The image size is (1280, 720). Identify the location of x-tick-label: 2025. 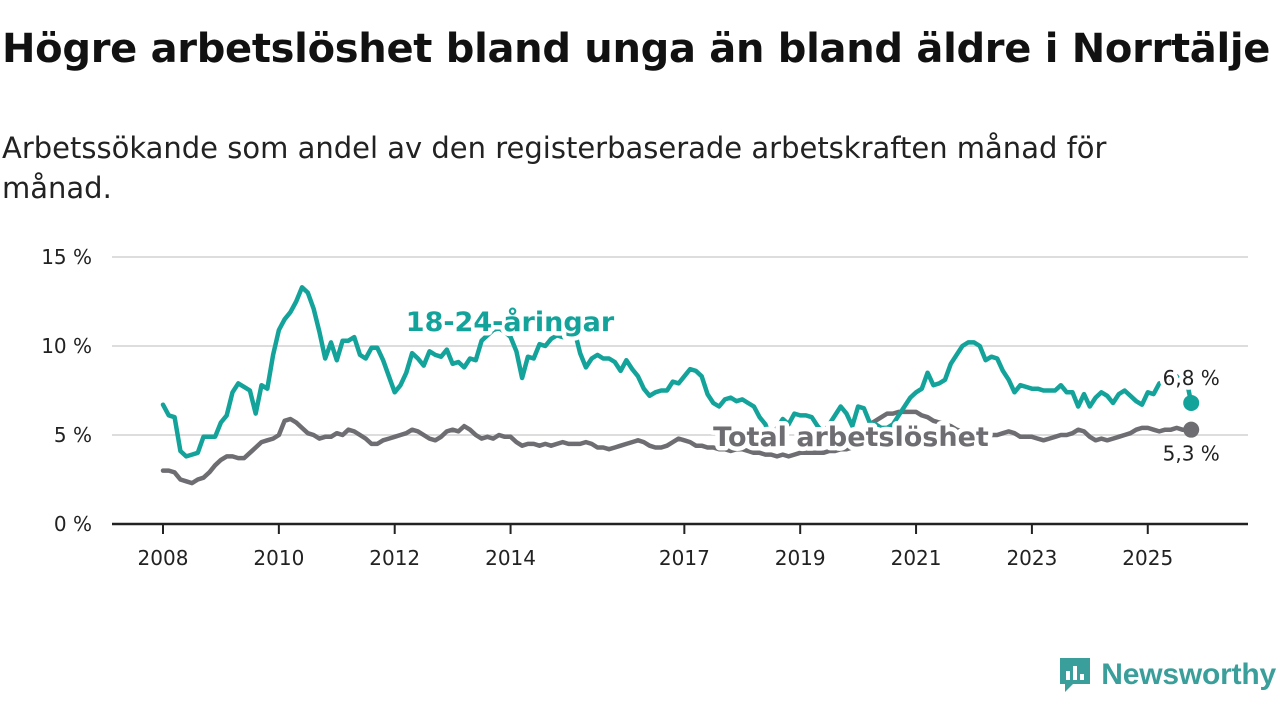
(1147, 558).